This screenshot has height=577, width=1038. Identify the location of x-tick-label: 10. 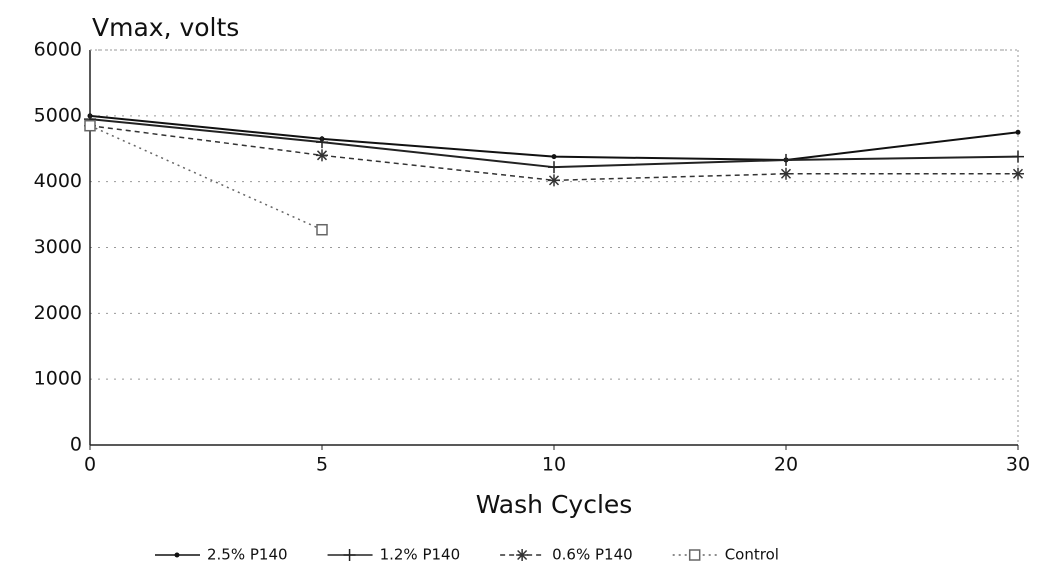
(554, 465).